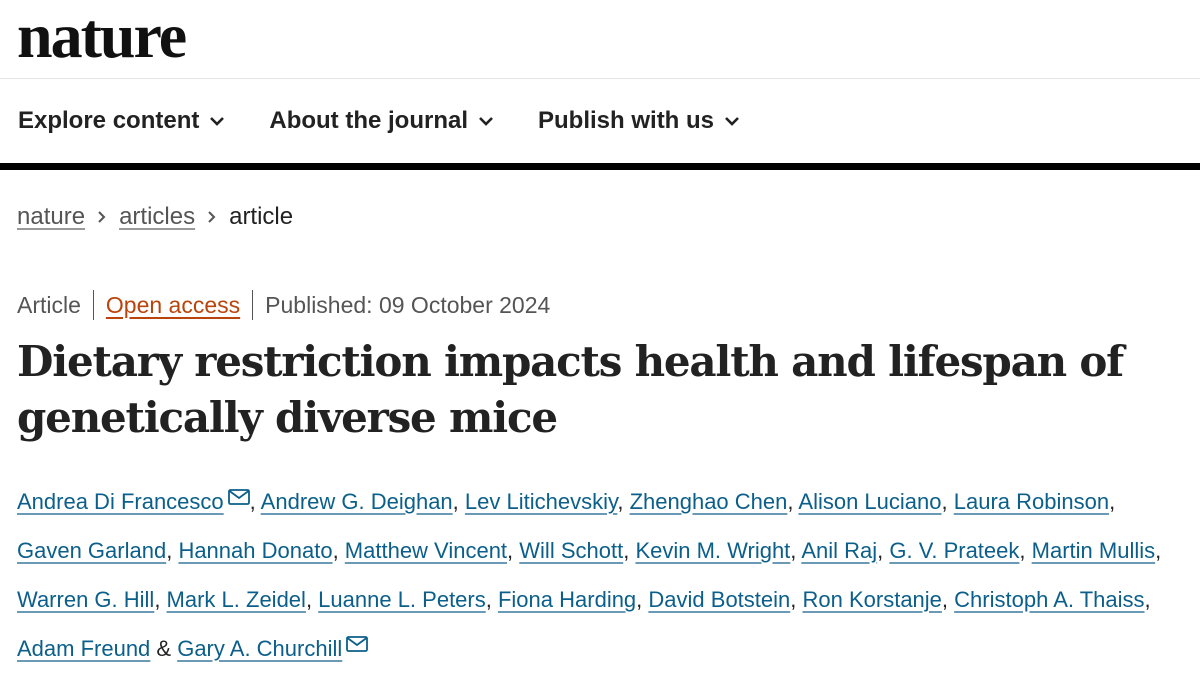 The width and height of the screenshot is (1200, 675). I want to click on article-type: Article, so click(49, 304).